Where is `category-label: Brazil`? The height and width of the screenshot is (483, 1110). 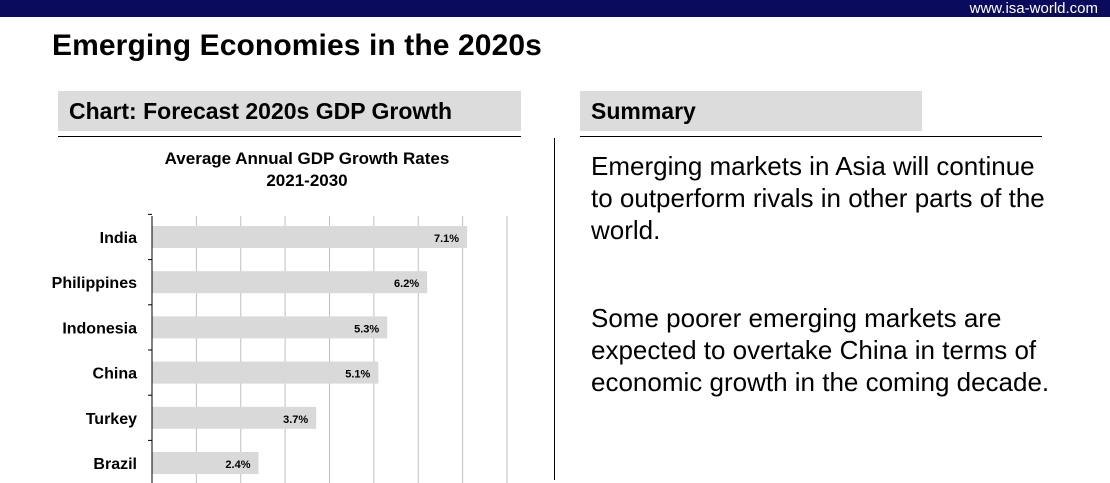
category-label: Brazil is located at coordinates (115, 464).